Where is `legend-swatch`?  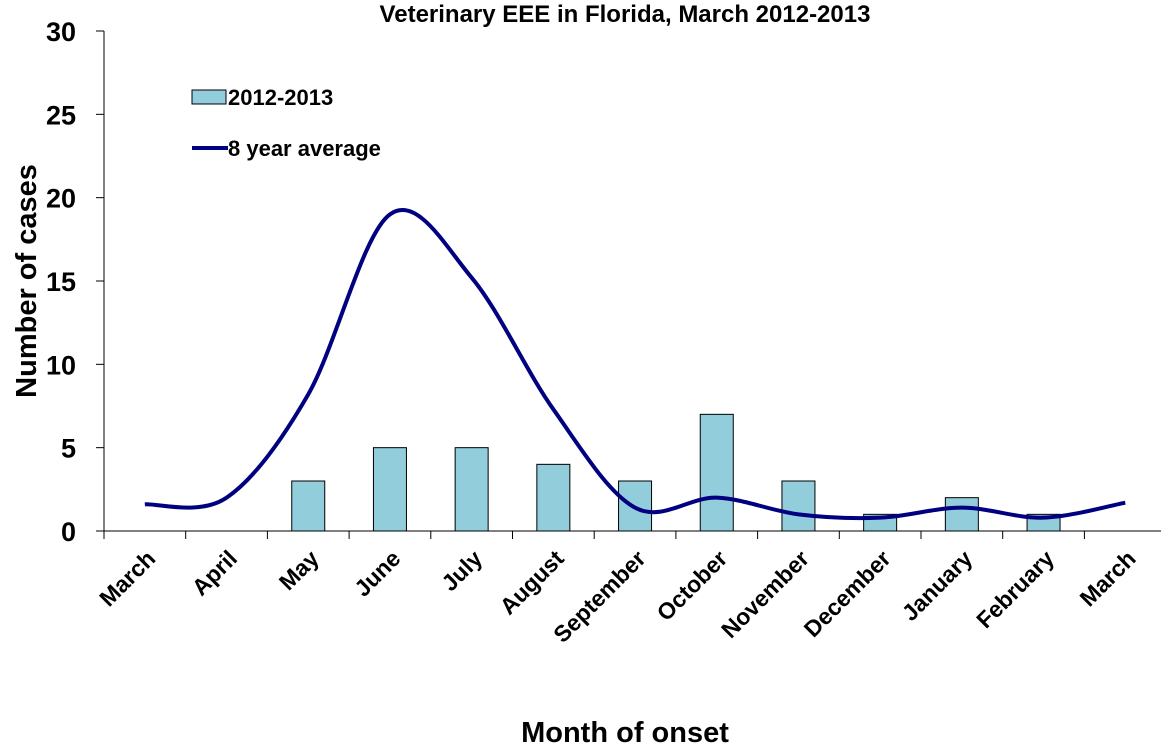 legend-swatch is located at coordinates (209, 97).